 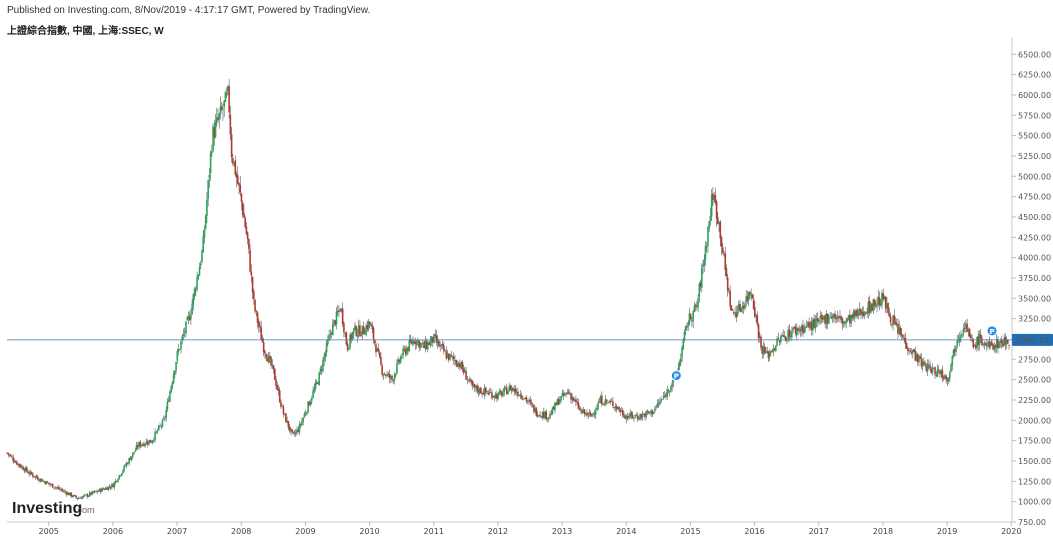 I want to click on logo-word: Investing, so click(x=47, y=508).